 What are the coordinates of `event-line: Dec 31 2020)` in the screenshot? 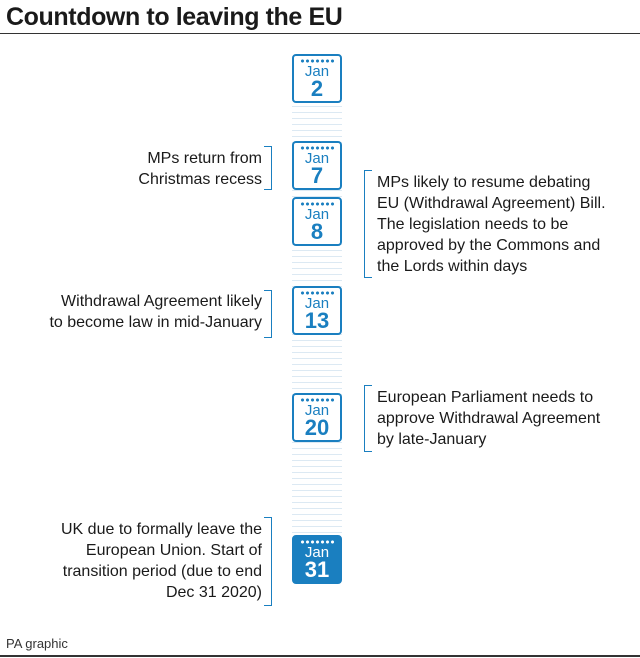 It's located at (213, 592).